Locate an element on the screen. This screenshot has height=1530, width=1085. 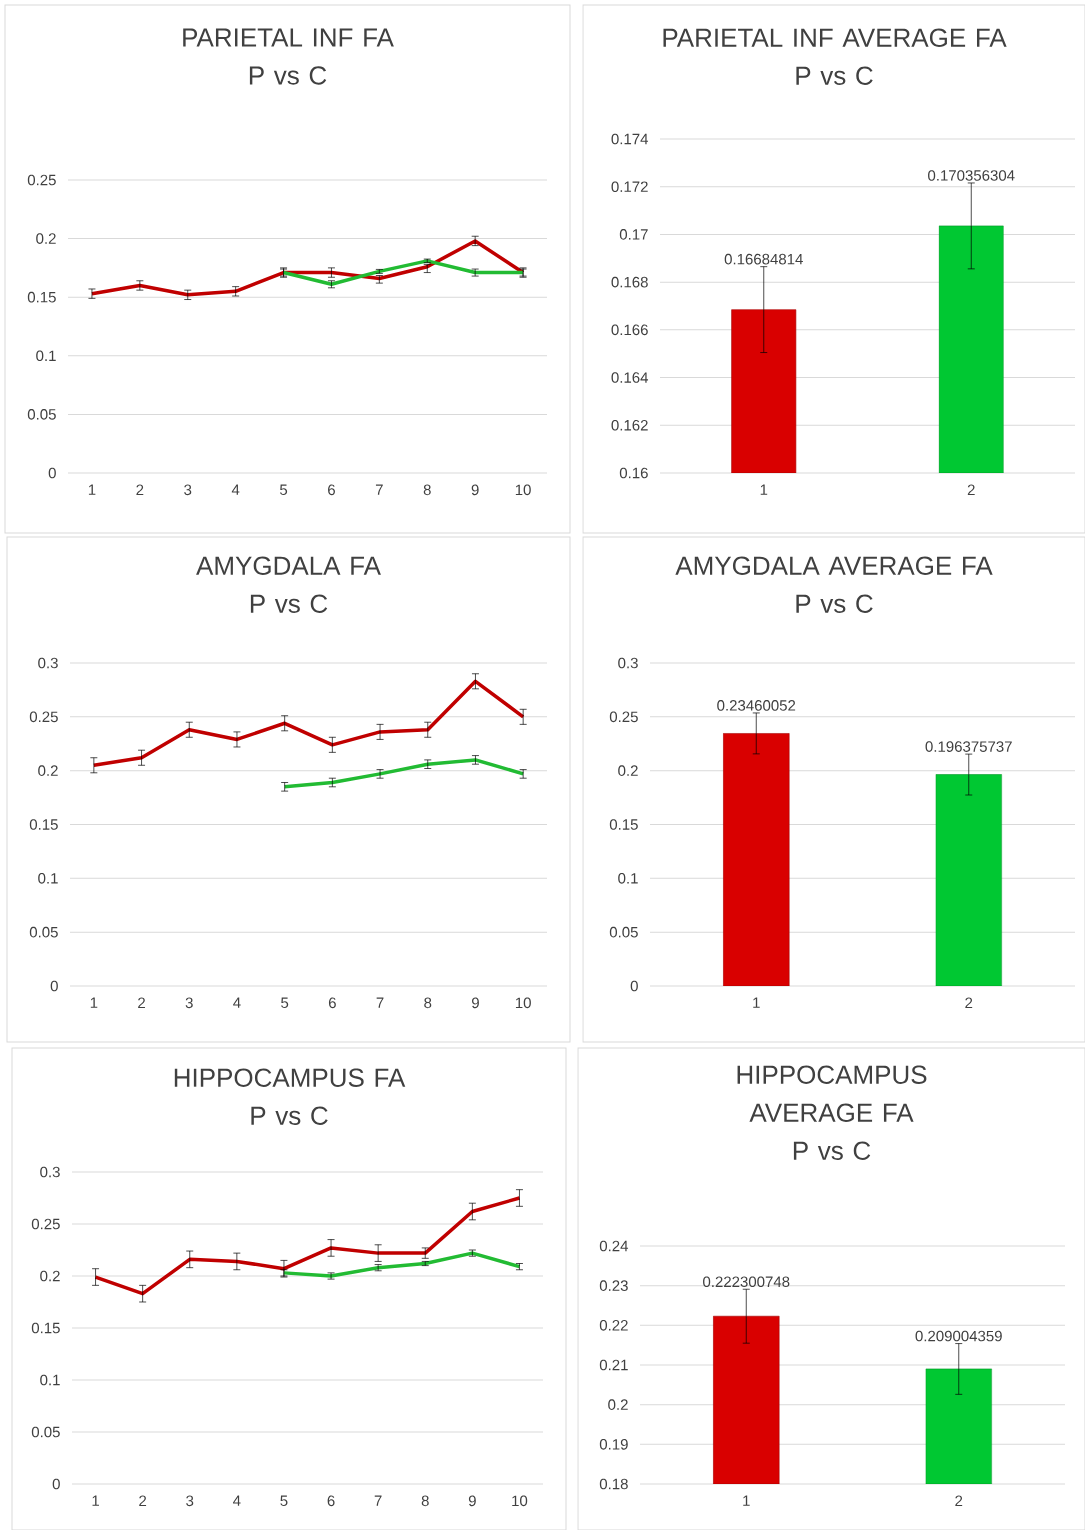
y-tick-label: 0.162 is located at coordinates (629, 425).